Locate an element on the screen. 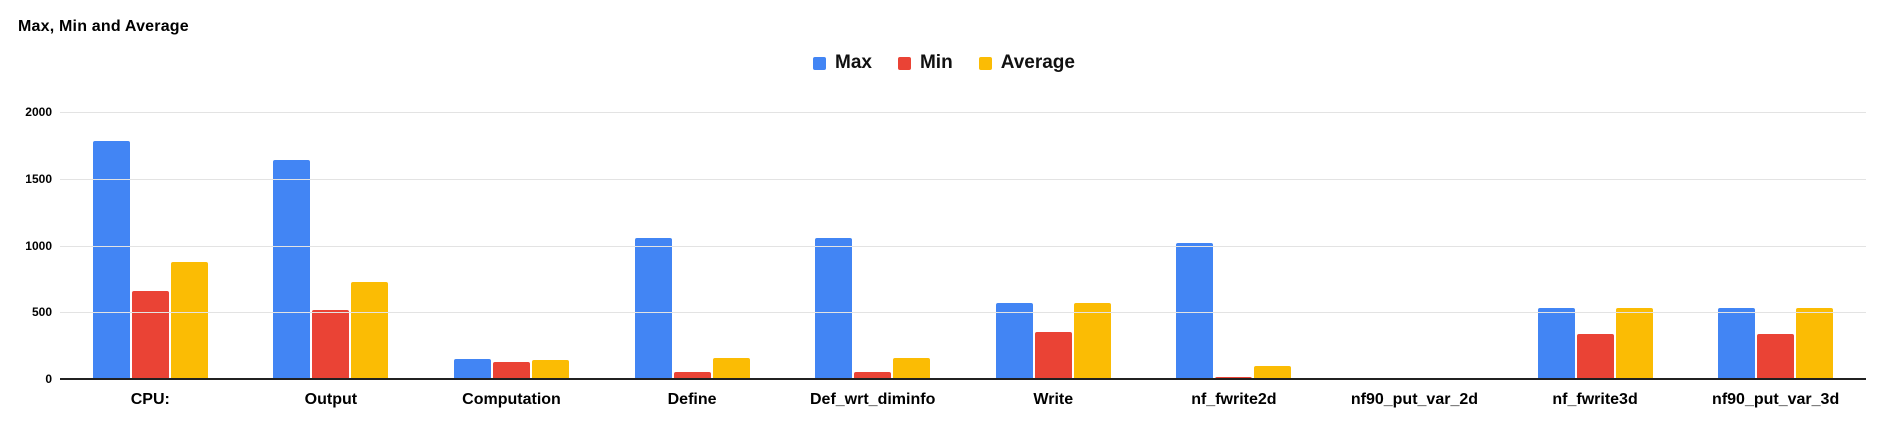 This screenshot has height=436, width=1888. legend-swatch-min-icon is located at coordinates (904, 63).